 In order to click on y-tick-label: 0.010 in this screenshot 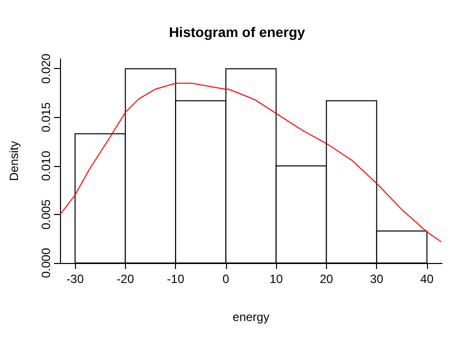, I will do `click(46, 165)`.